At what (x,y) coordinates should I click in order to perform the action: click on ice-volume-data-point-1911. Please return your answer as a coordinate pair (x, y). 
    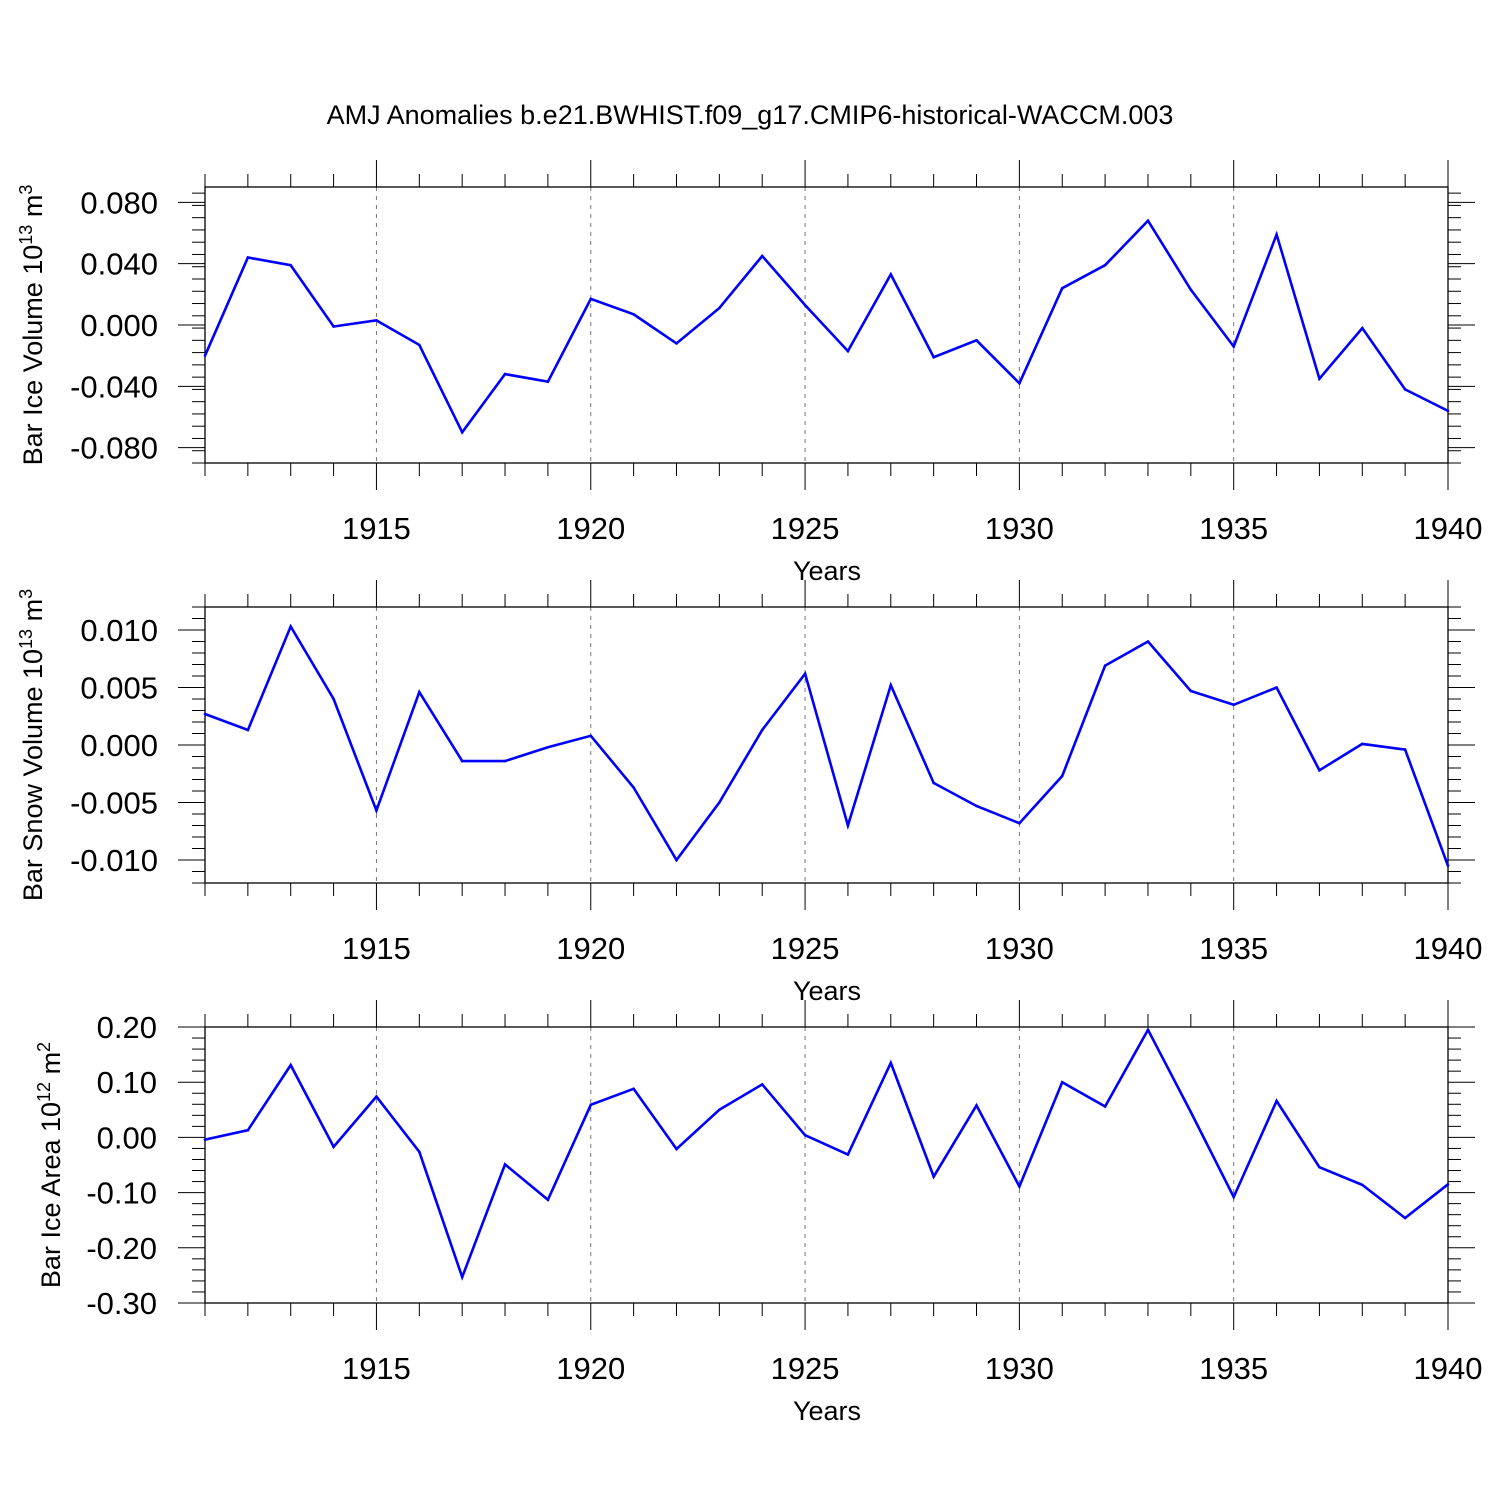
    Looking at the image, I should click on (205, 355).